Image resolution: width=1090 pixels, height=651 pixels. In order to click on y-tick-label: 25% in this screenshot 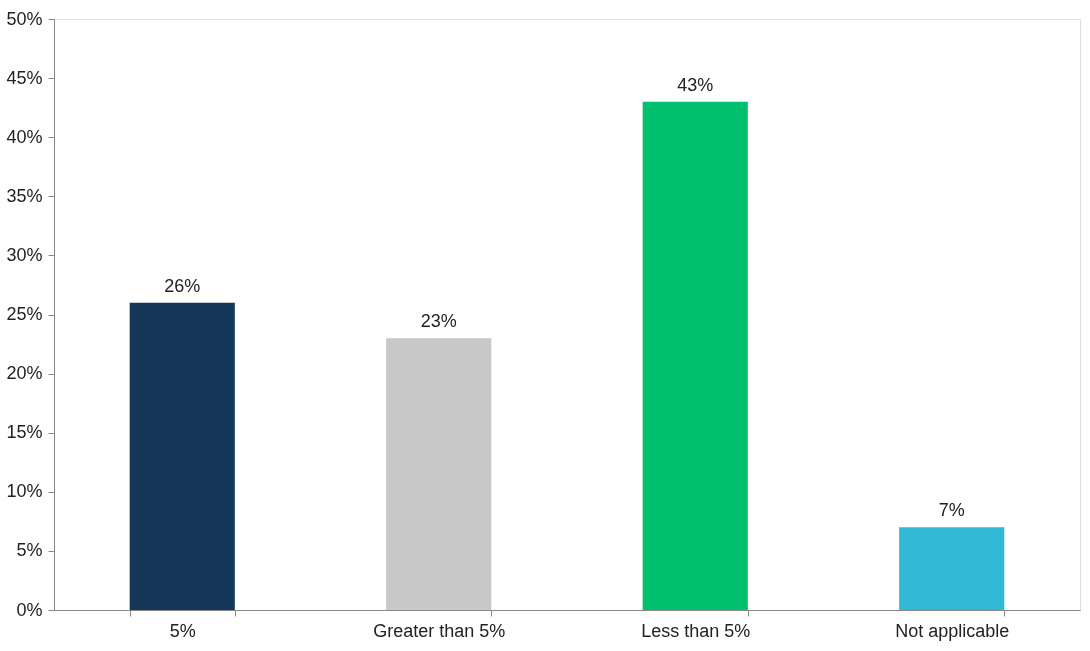, I will do `click(24, 314)`.